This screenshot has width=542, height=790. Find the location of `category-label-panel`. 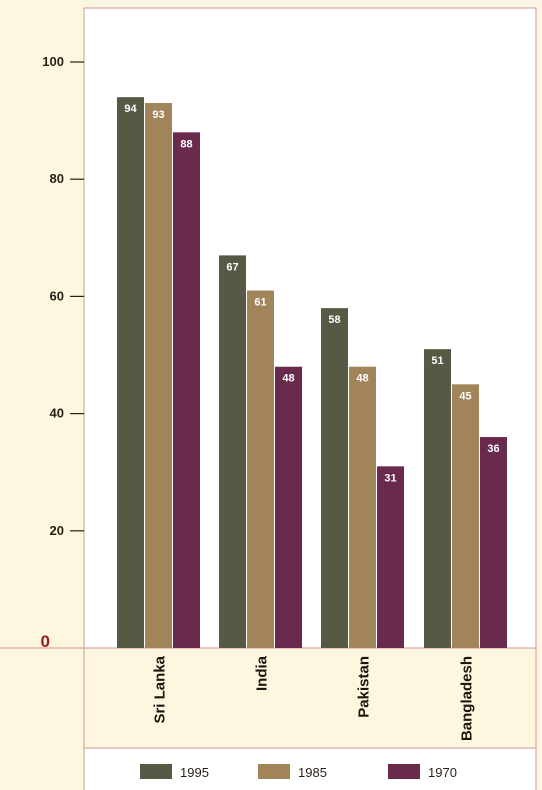

category-label-panel is located at coordinates (310, 698).